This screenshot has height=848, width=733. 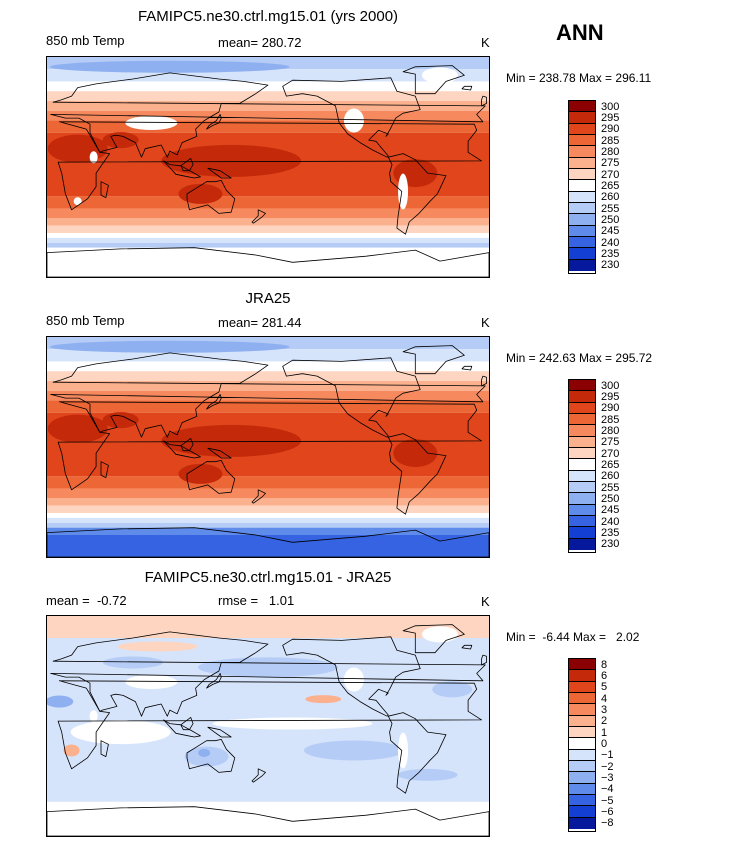 What do you see at coordinates (86, 600) in the screenshot?
I see `panel-3-mean-label: mean = -0.72` at bounding box center [86, 600].